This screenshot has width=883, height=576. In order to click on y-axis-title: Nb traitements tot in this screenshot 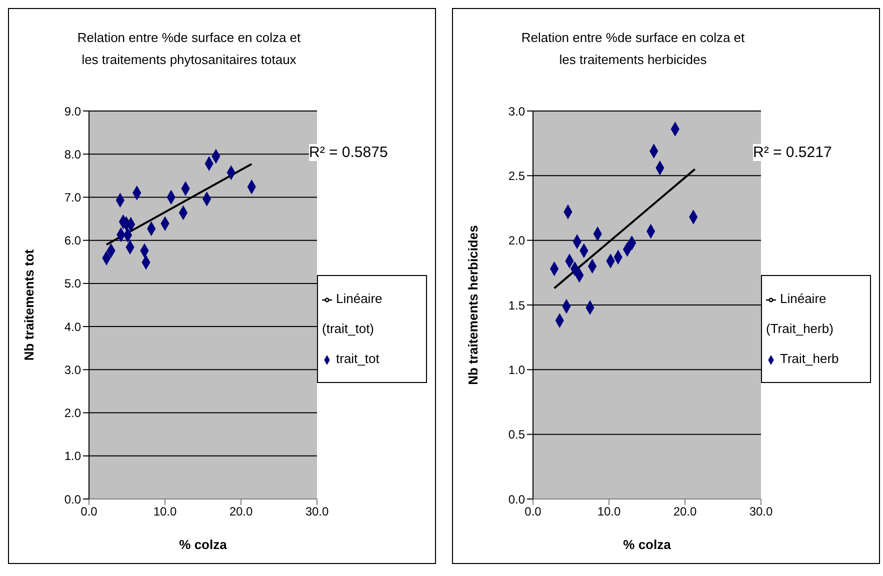, I will do `click(29, 304)`.